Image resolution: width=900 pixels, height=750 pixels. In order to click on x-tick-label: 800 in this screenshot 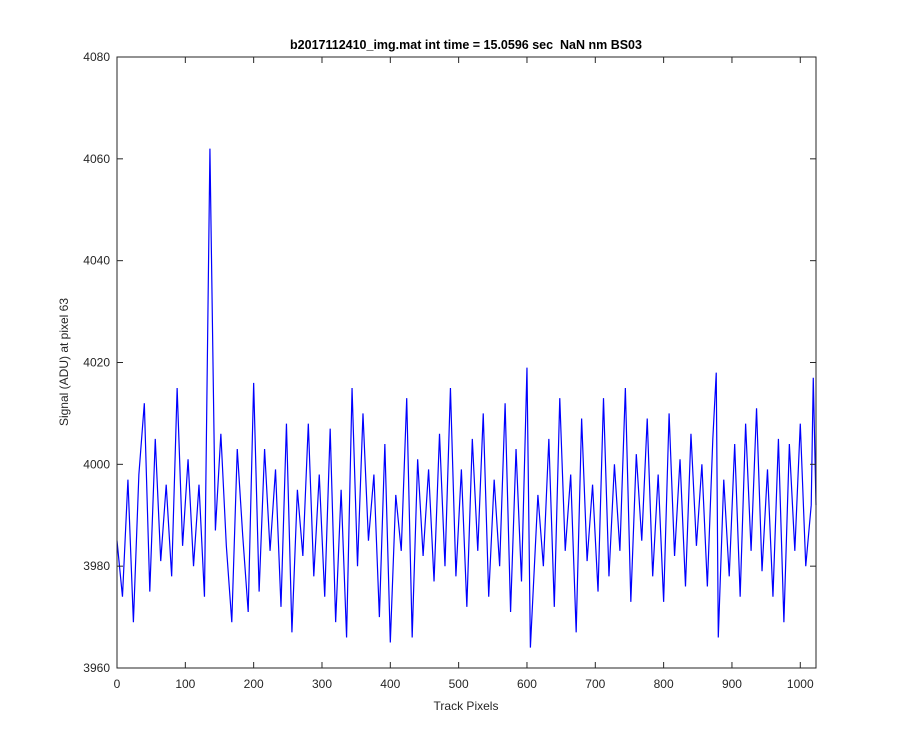, I will do `click(664, 684)`.